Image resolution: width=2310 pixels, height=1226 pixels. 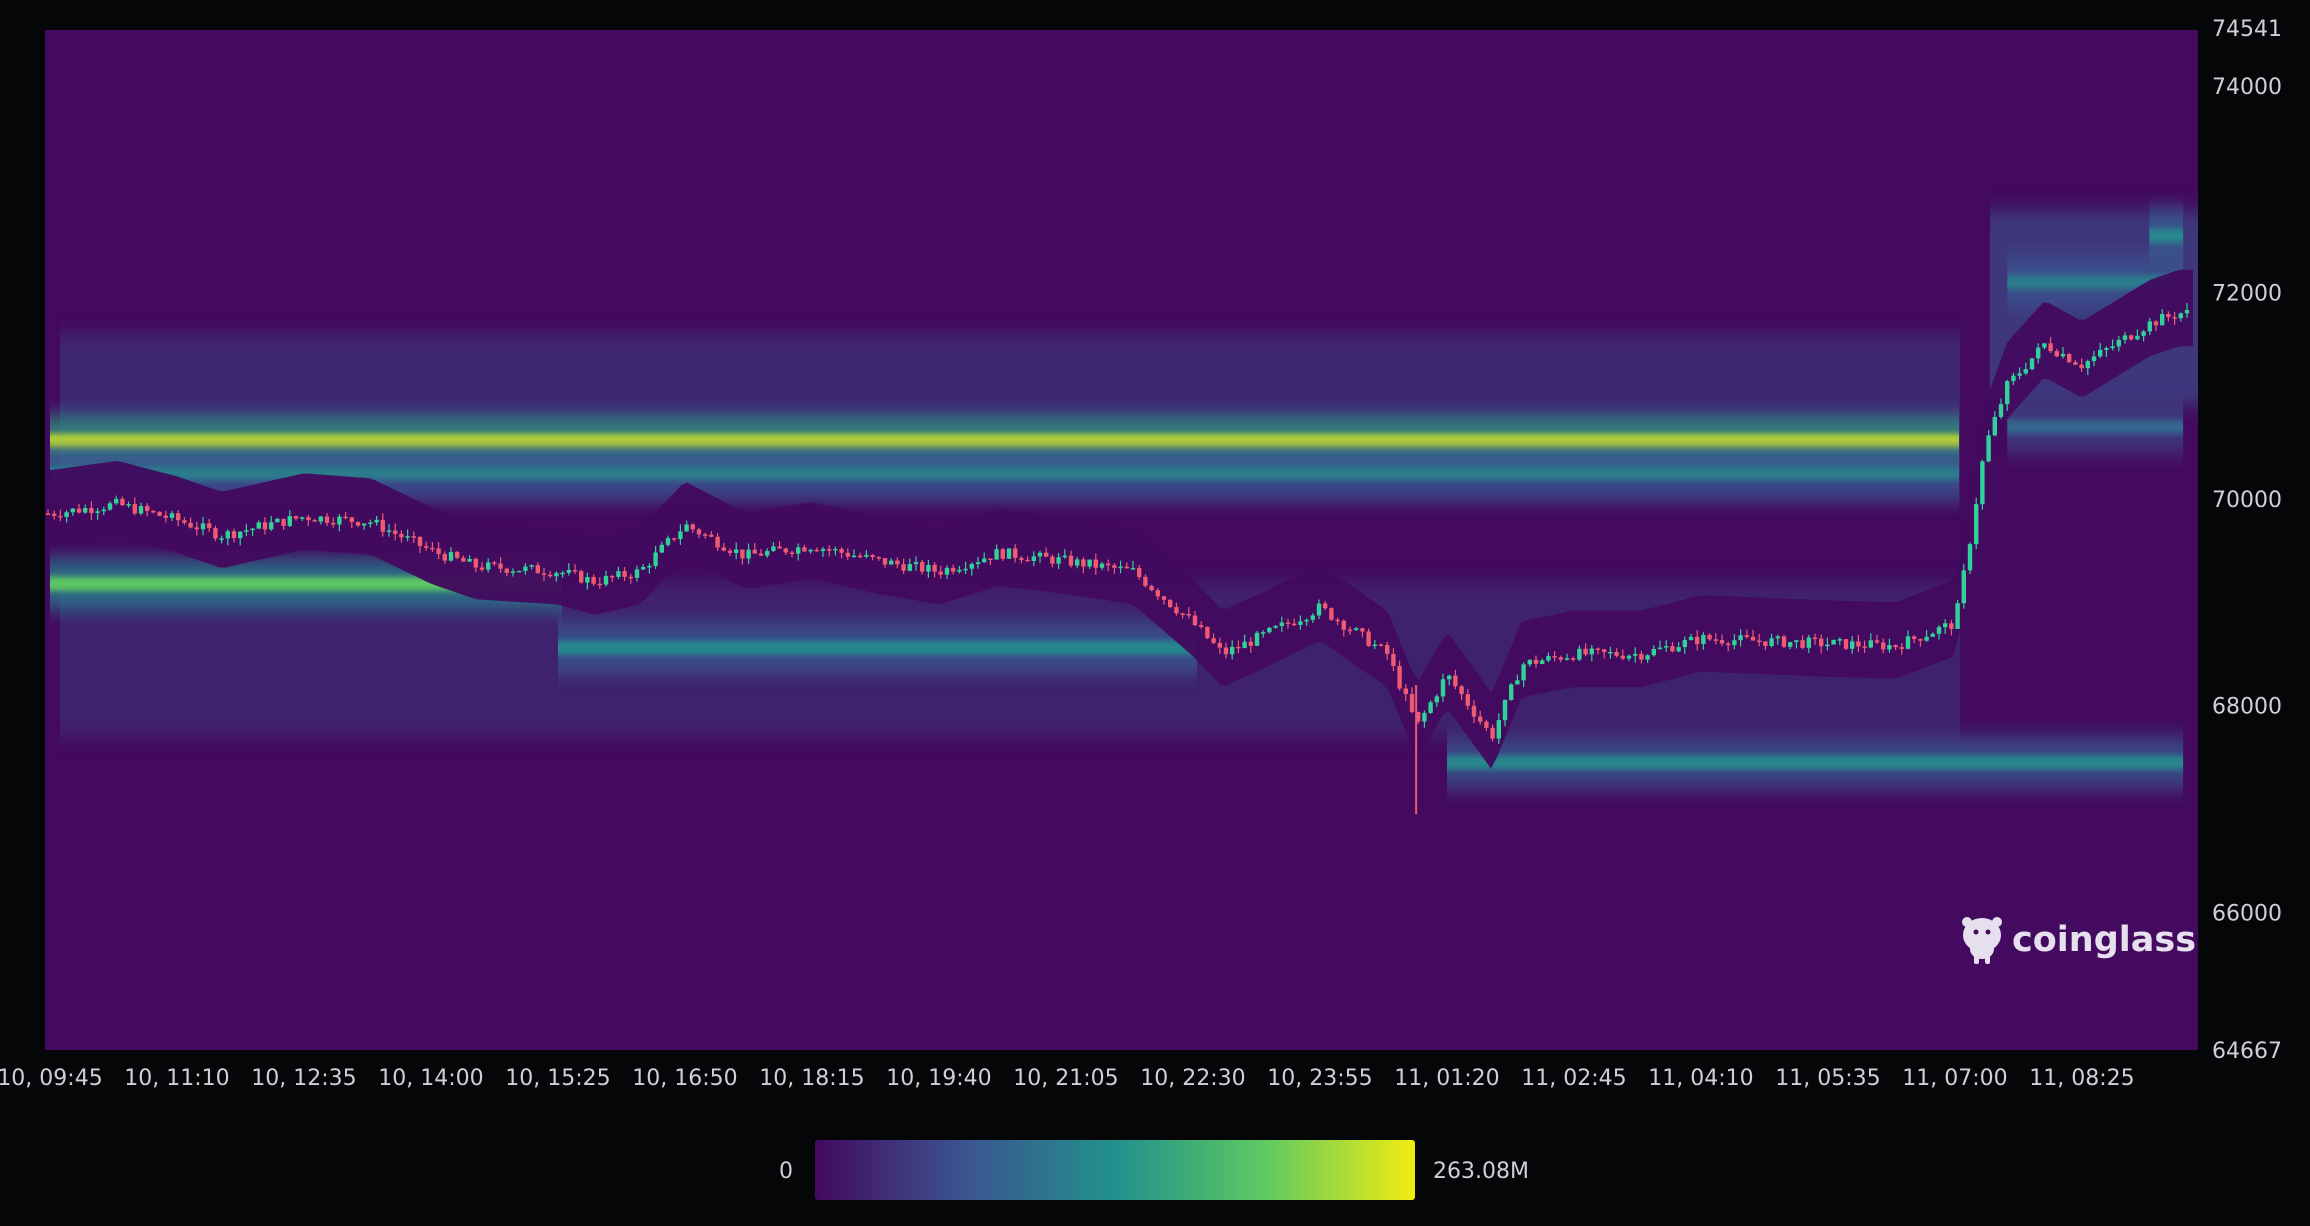 I want to click on x-tick-label: 11, 07:00, so click(x=1954, y=1078).